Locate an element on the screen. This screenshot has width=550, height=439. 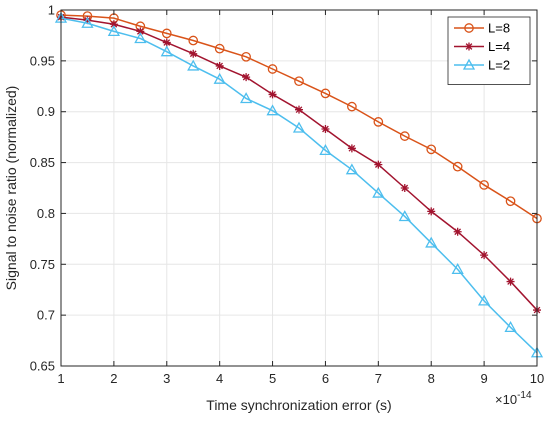
legend-label: L=8 is located at coordinates (499, 28).